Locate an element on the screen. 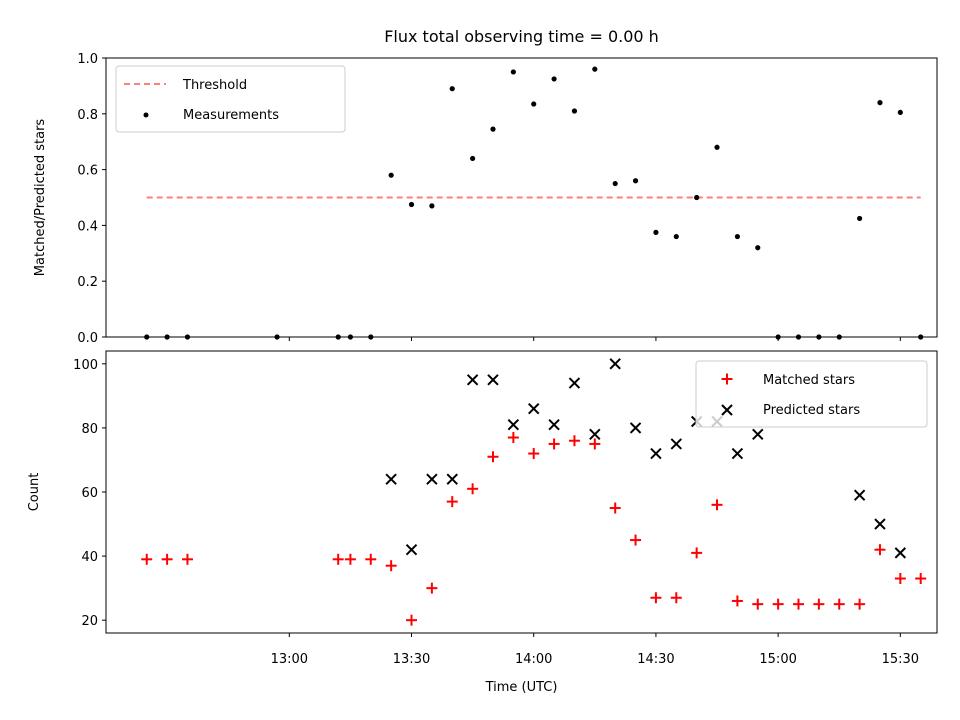  x-tick-label: 15:30 is located at coordinates (900, 659).